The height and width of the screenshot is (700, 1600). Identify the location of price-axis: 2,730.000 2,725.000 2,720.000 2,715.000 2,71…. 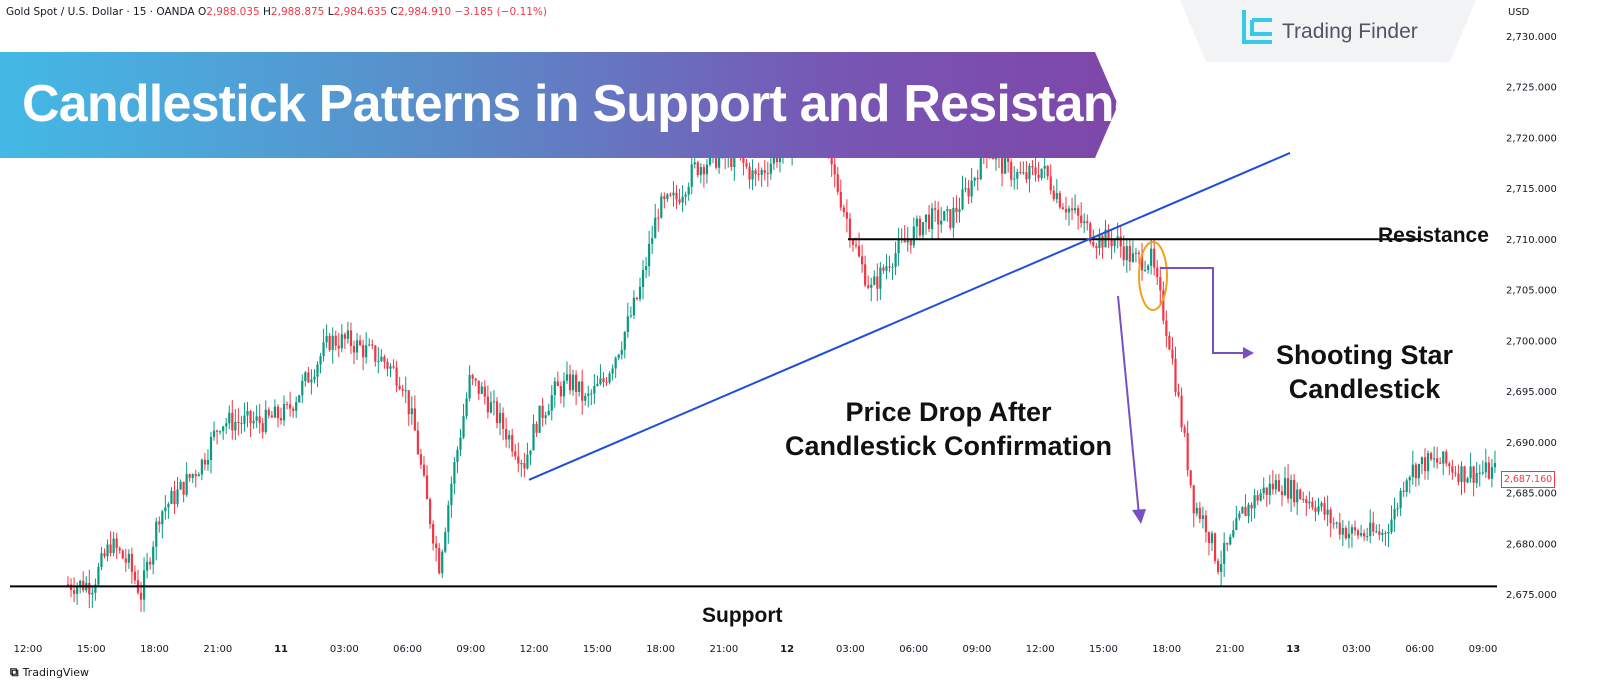
(1531, 316).